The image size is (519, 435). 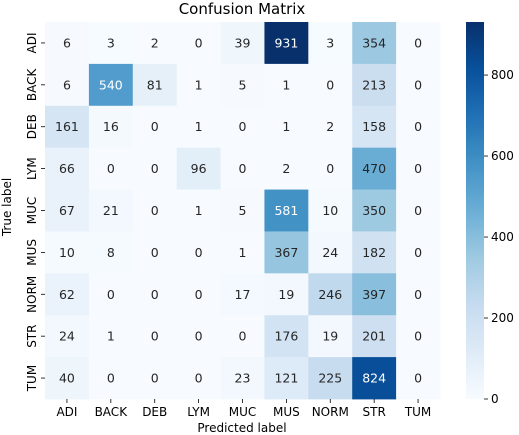 I want to click on chart-title: Confusion Matrix, so click(x=242, y=9).